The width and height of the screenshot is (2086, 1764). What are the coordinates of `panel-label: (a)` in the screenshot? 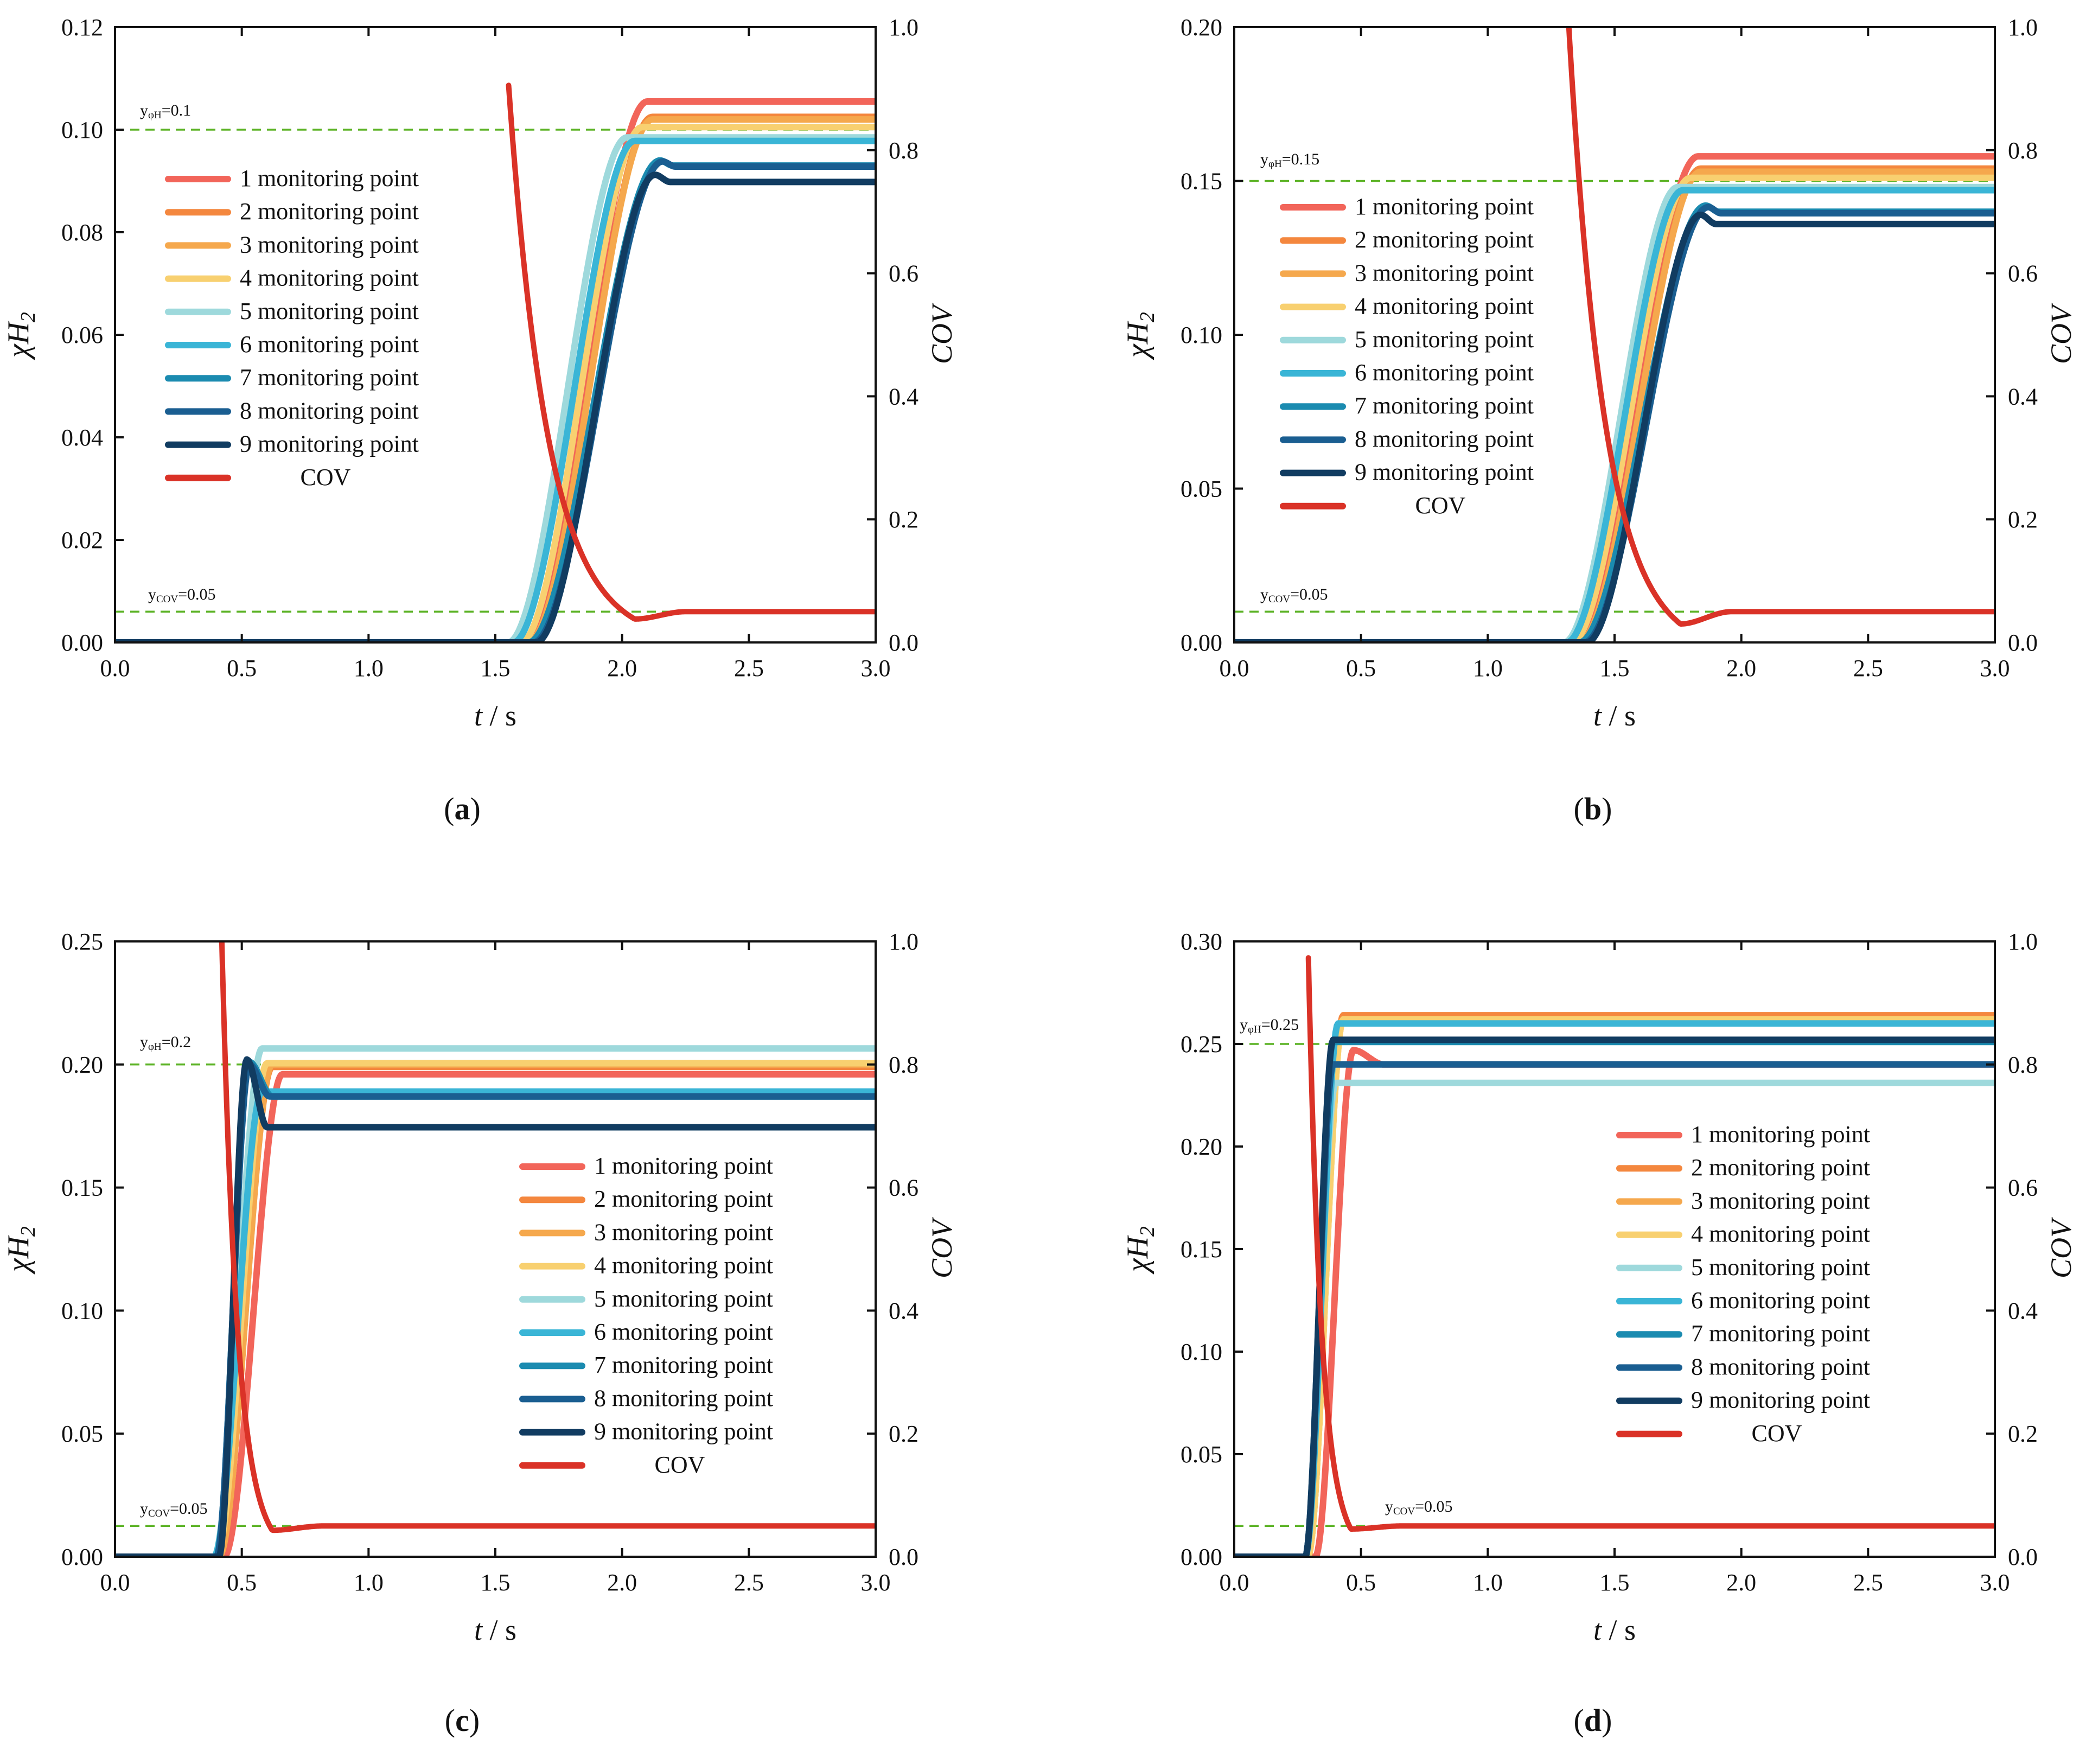 It's located at (462, 809).